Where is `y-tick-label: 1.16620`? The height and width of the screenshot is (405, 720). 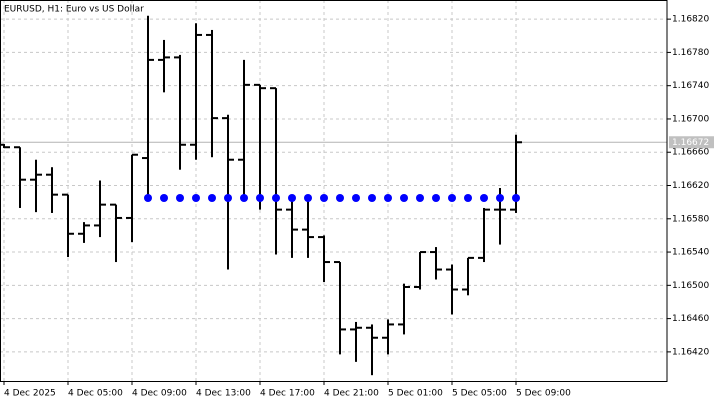
y-tick-label: 1.16620 is located at coordinates (690, 186).